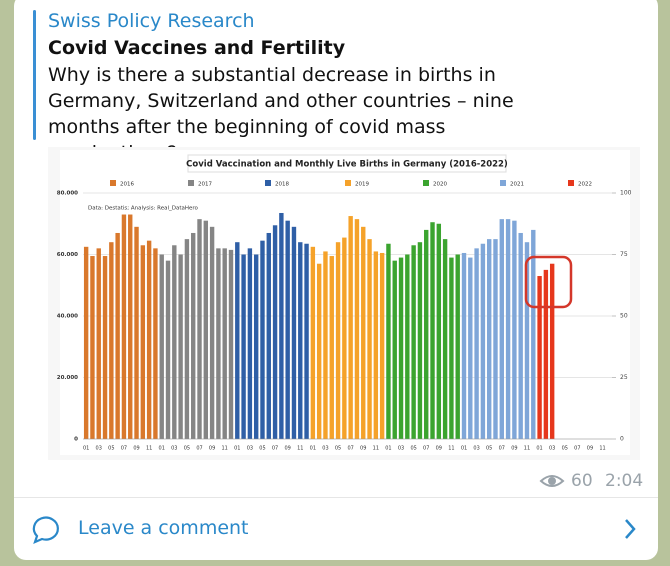  I want to click on y-tick-label: 40.000, so click(67, 317).